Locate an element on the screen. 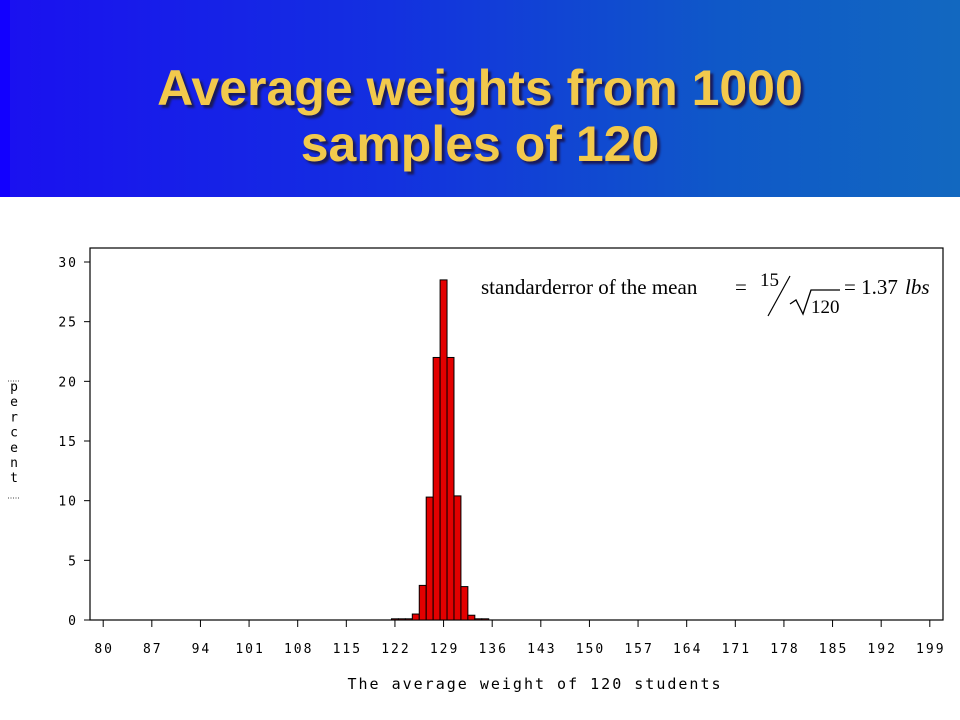 The image size is (960, 720). x-tick-label: 192 is located at coordinates (881, 649).